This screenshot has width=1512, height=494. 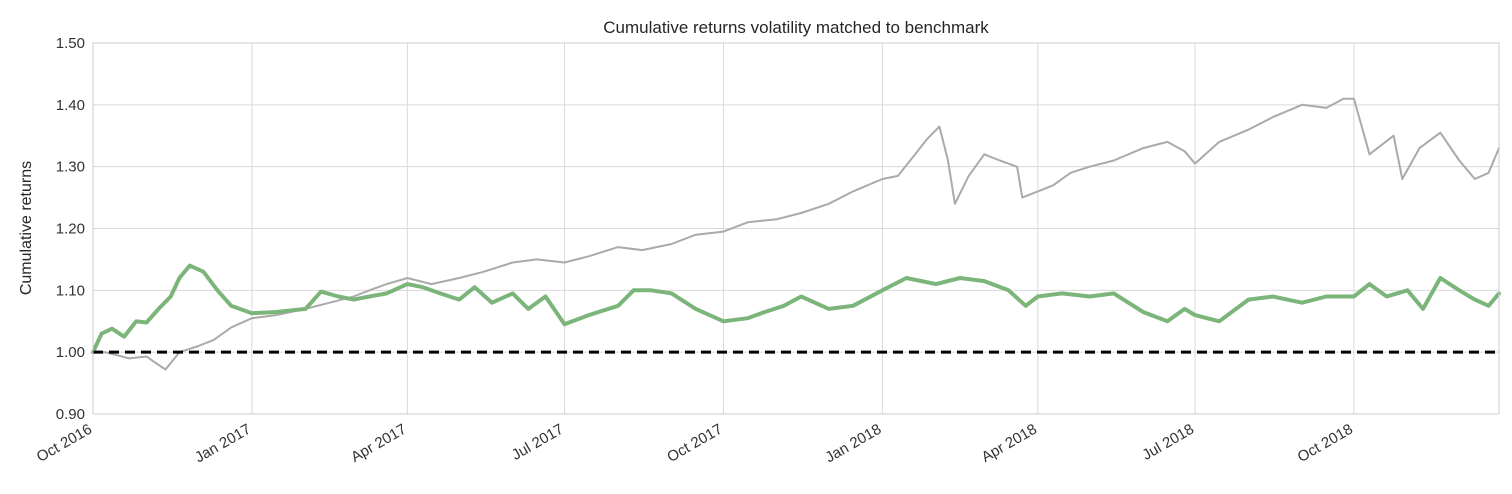 What do you see at coordinates (70, 414) in the screenshot?
I see `y-tick-label: 0.90` at bounding box center [70, 414].